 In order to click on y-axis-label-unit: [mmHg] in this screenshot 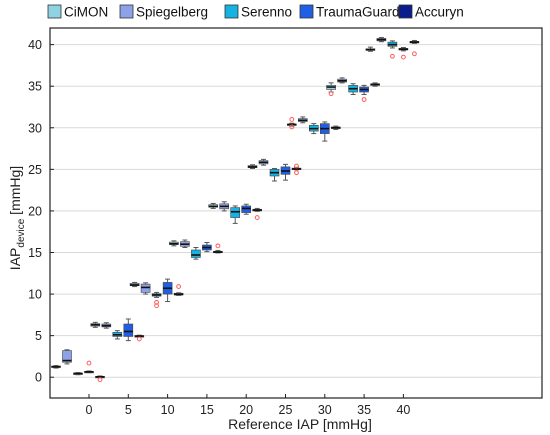, I will do `click(15, 192)`.